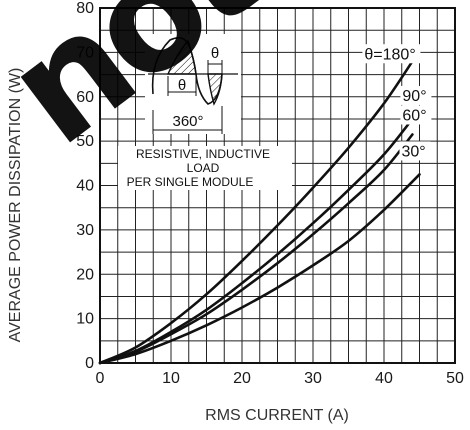 The width and height of the screenshot is (470, 430). I want to click on inset-theta-left: θ, so click(182, 85).